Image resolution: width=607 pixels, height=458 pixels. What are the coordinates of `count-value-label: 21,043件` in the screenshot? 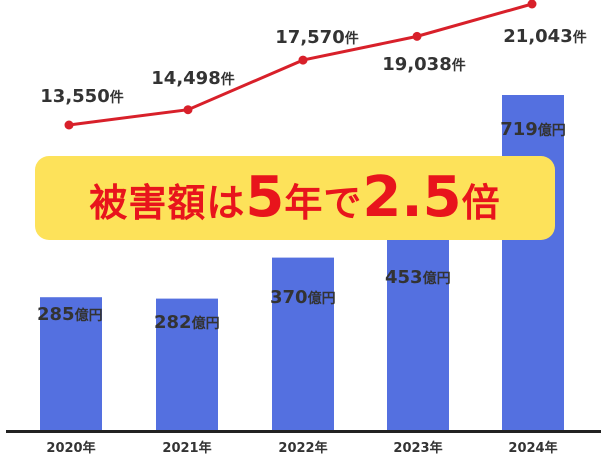 It's located at (544, 36).